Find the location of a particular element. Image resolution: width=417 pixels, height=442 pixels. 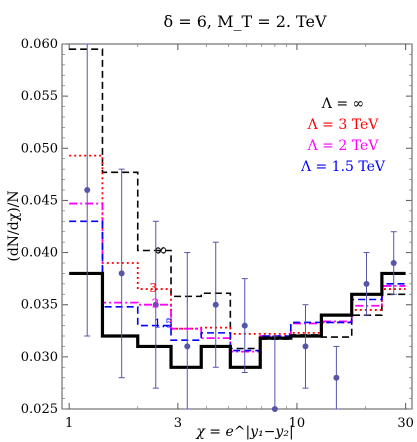

legend-entry: Λ = 2 TeV is located at coordinates (343, 146).